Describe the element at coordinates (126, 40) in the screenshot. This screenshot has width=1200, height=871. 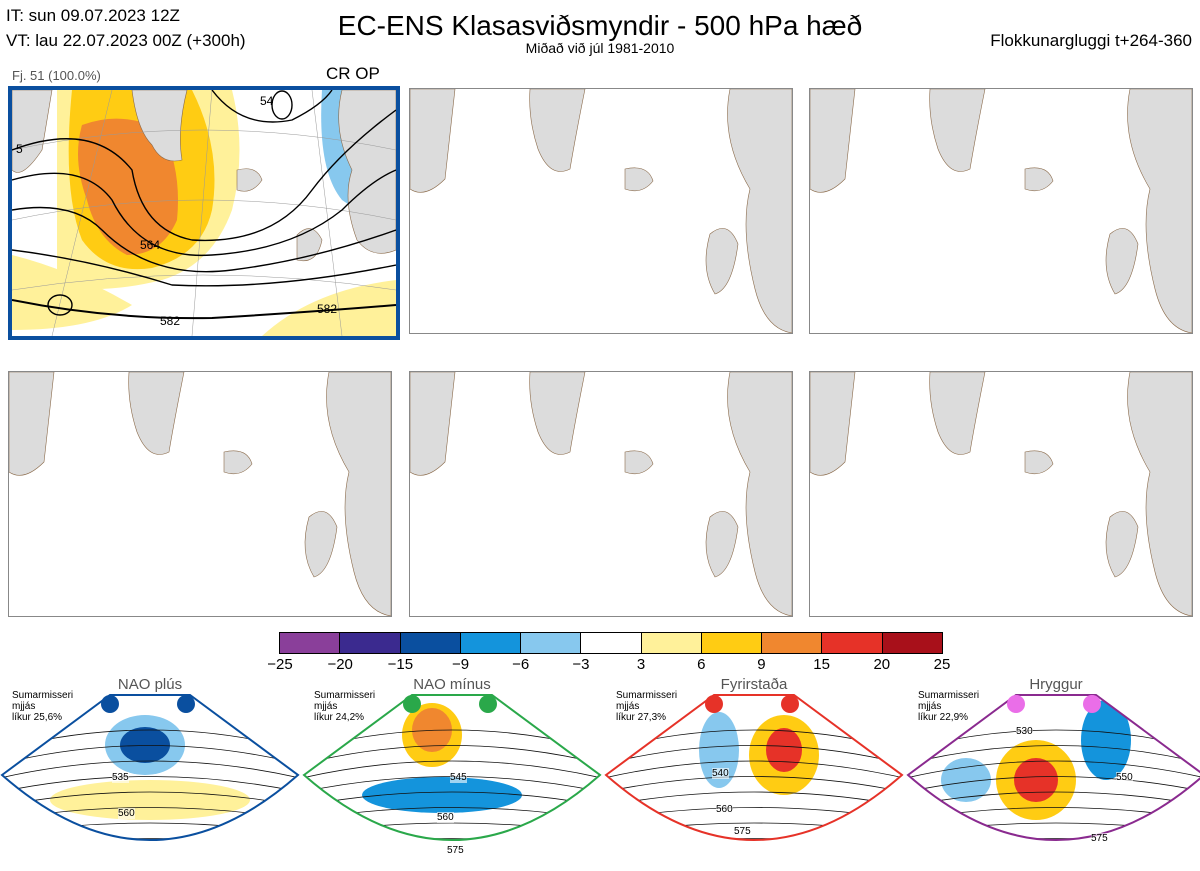
I see `valid-time: VT: lau 22.07.2023 00Z (+300h)` at that location.